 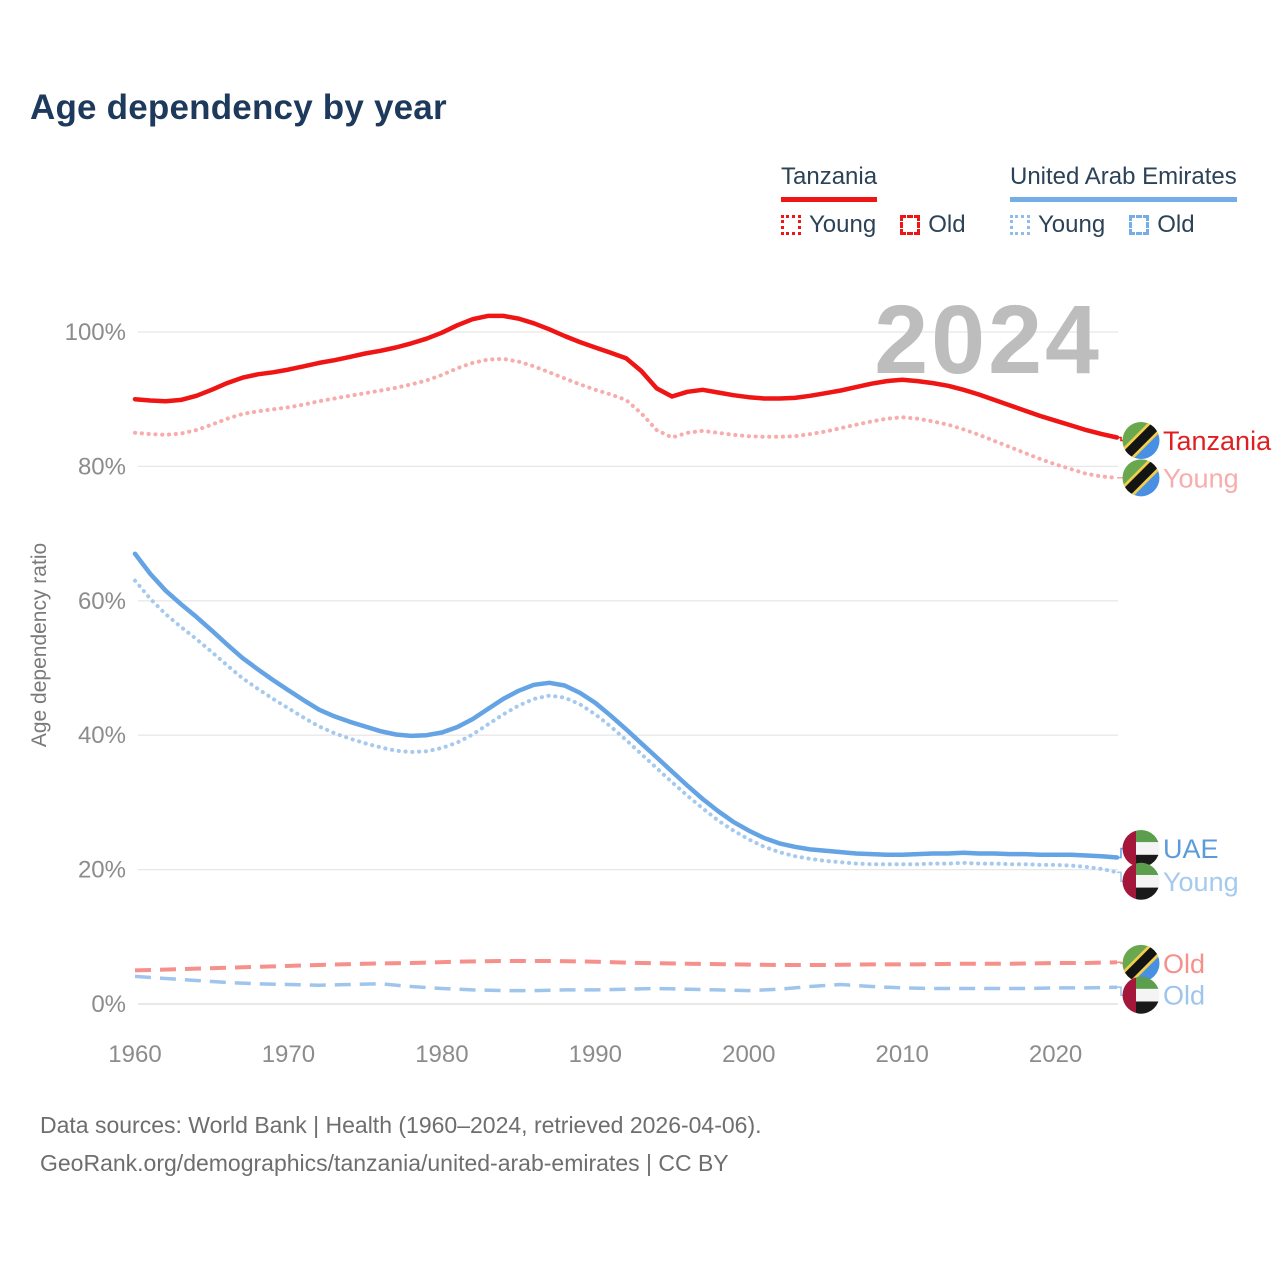 What do you see at coordinates (1184, 964) in the screenshot?
I see `end-label-tanzania-old: Old` at bounding box center [1184, 964].